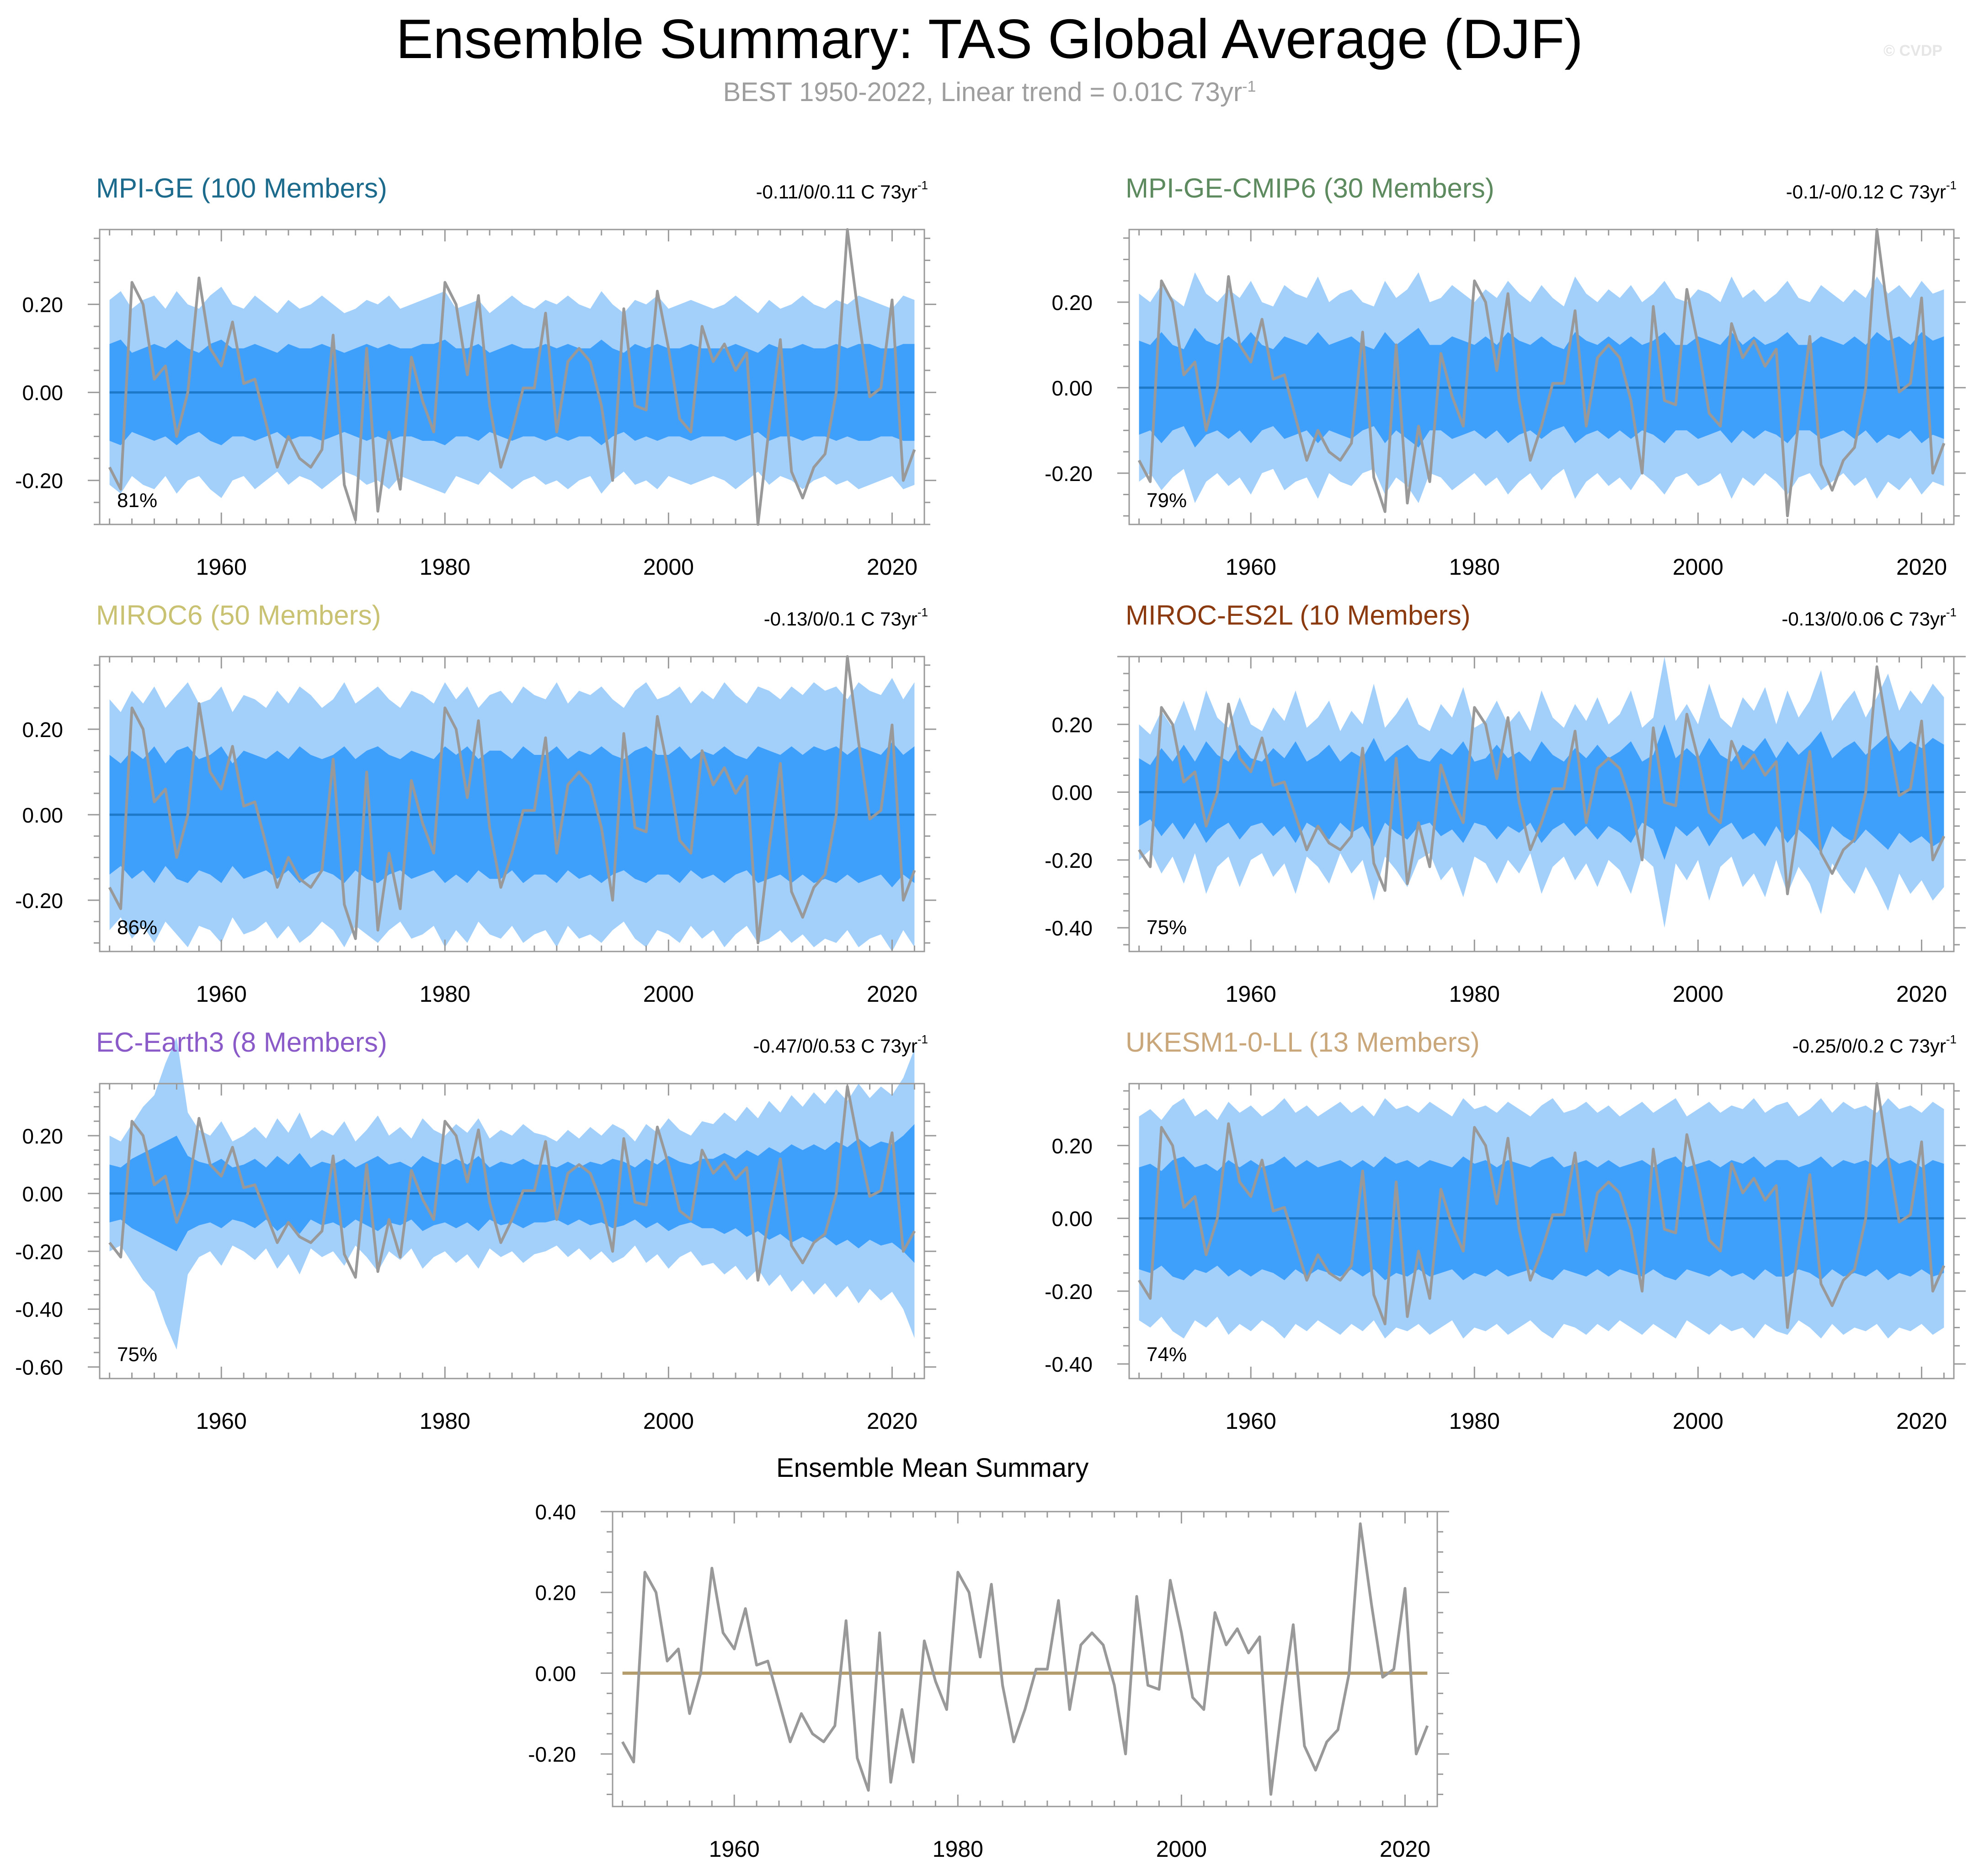 The width and height of the screenshot is (1979, 1876). Describe the element at coordinates (1303, 1042) in the screenshot. I see `panel-title: UKESM1-0-LL (13 Members)` at that location.